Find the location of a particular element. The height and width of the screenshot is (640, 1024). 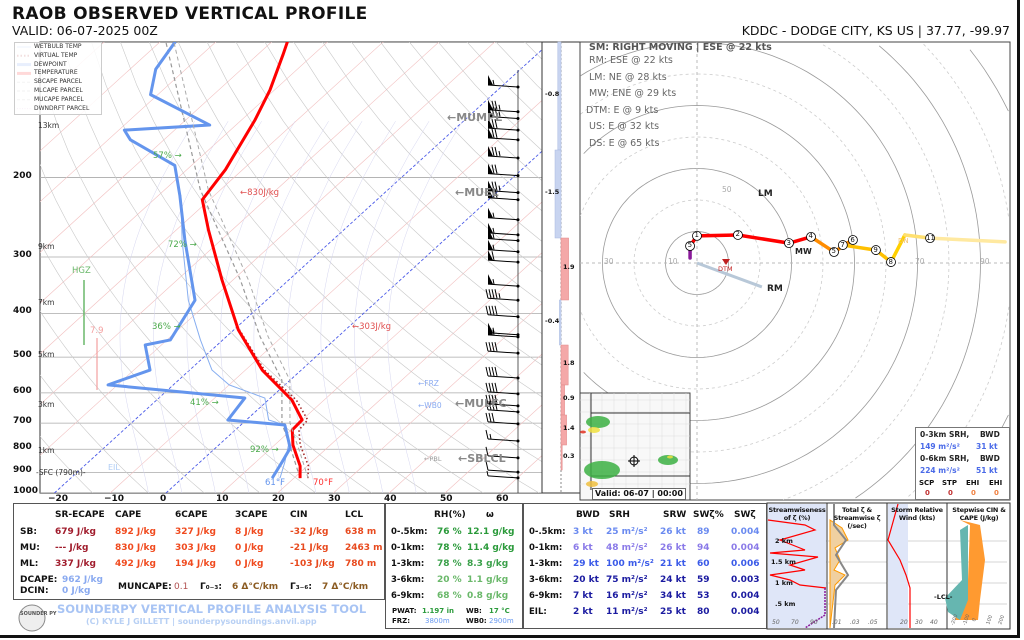

annotation-eil: EIL is located at coordinates (114, 467).